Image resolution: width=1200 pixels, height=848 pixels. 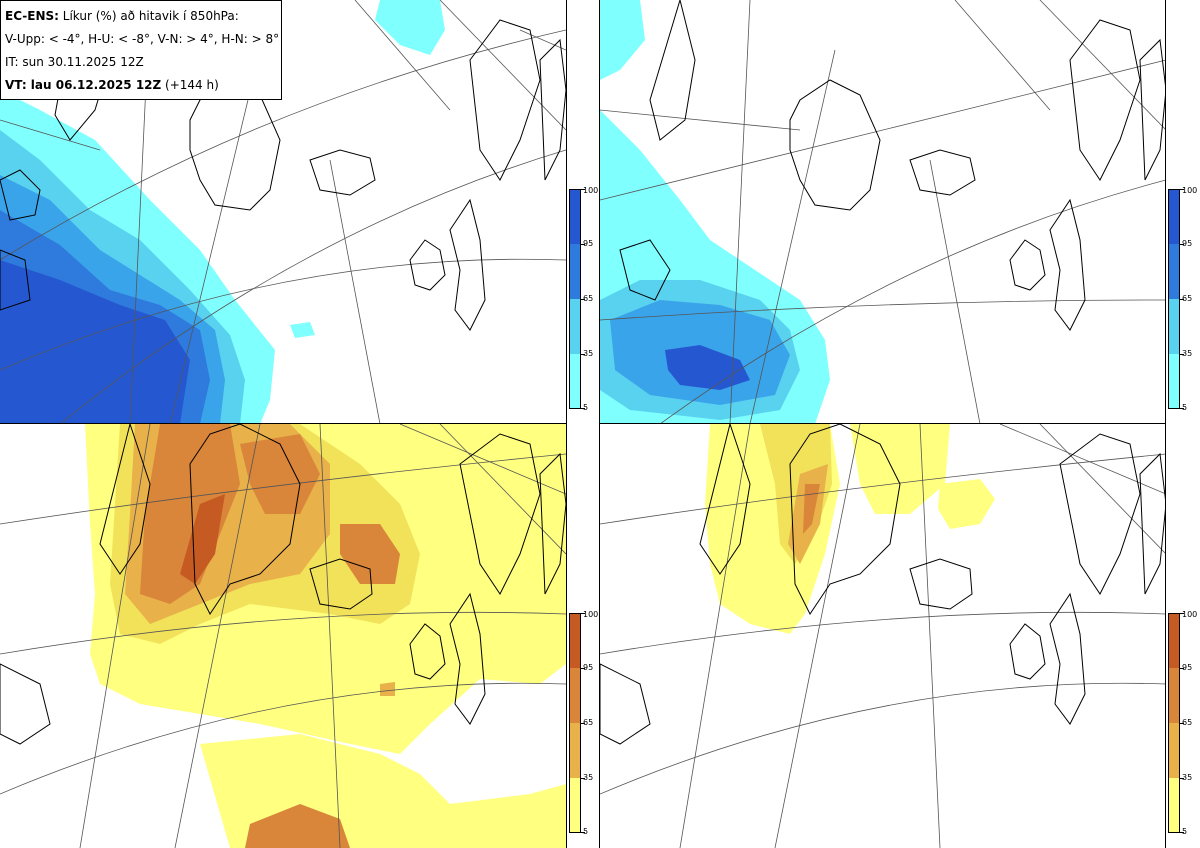 What do you see at coordinates (32, 16) in the screenshot?
I see `model-name: EC-ENS:` at bounding box center [32, 16].